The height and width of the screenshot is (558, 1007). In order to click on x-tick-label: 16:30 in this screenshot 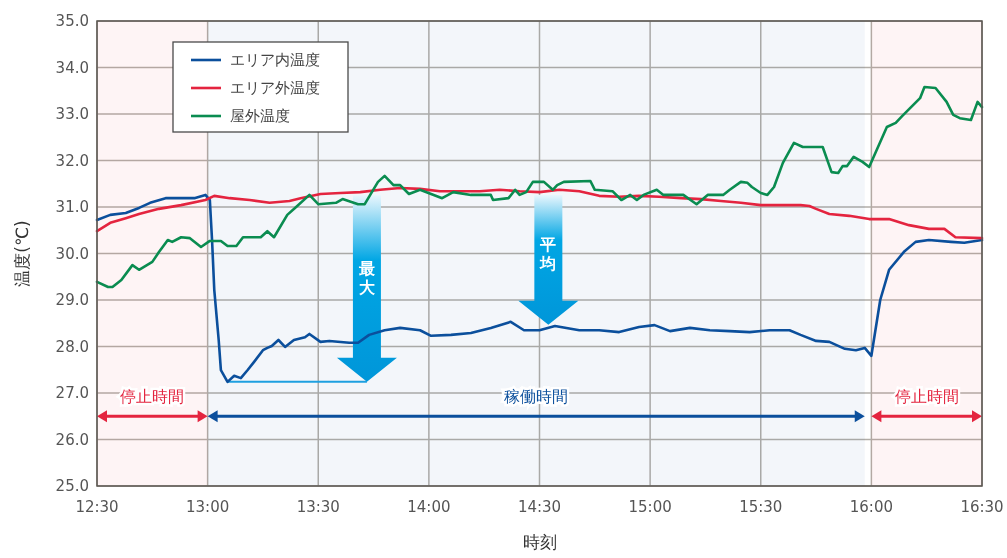, I will do `click(982, 507)`.